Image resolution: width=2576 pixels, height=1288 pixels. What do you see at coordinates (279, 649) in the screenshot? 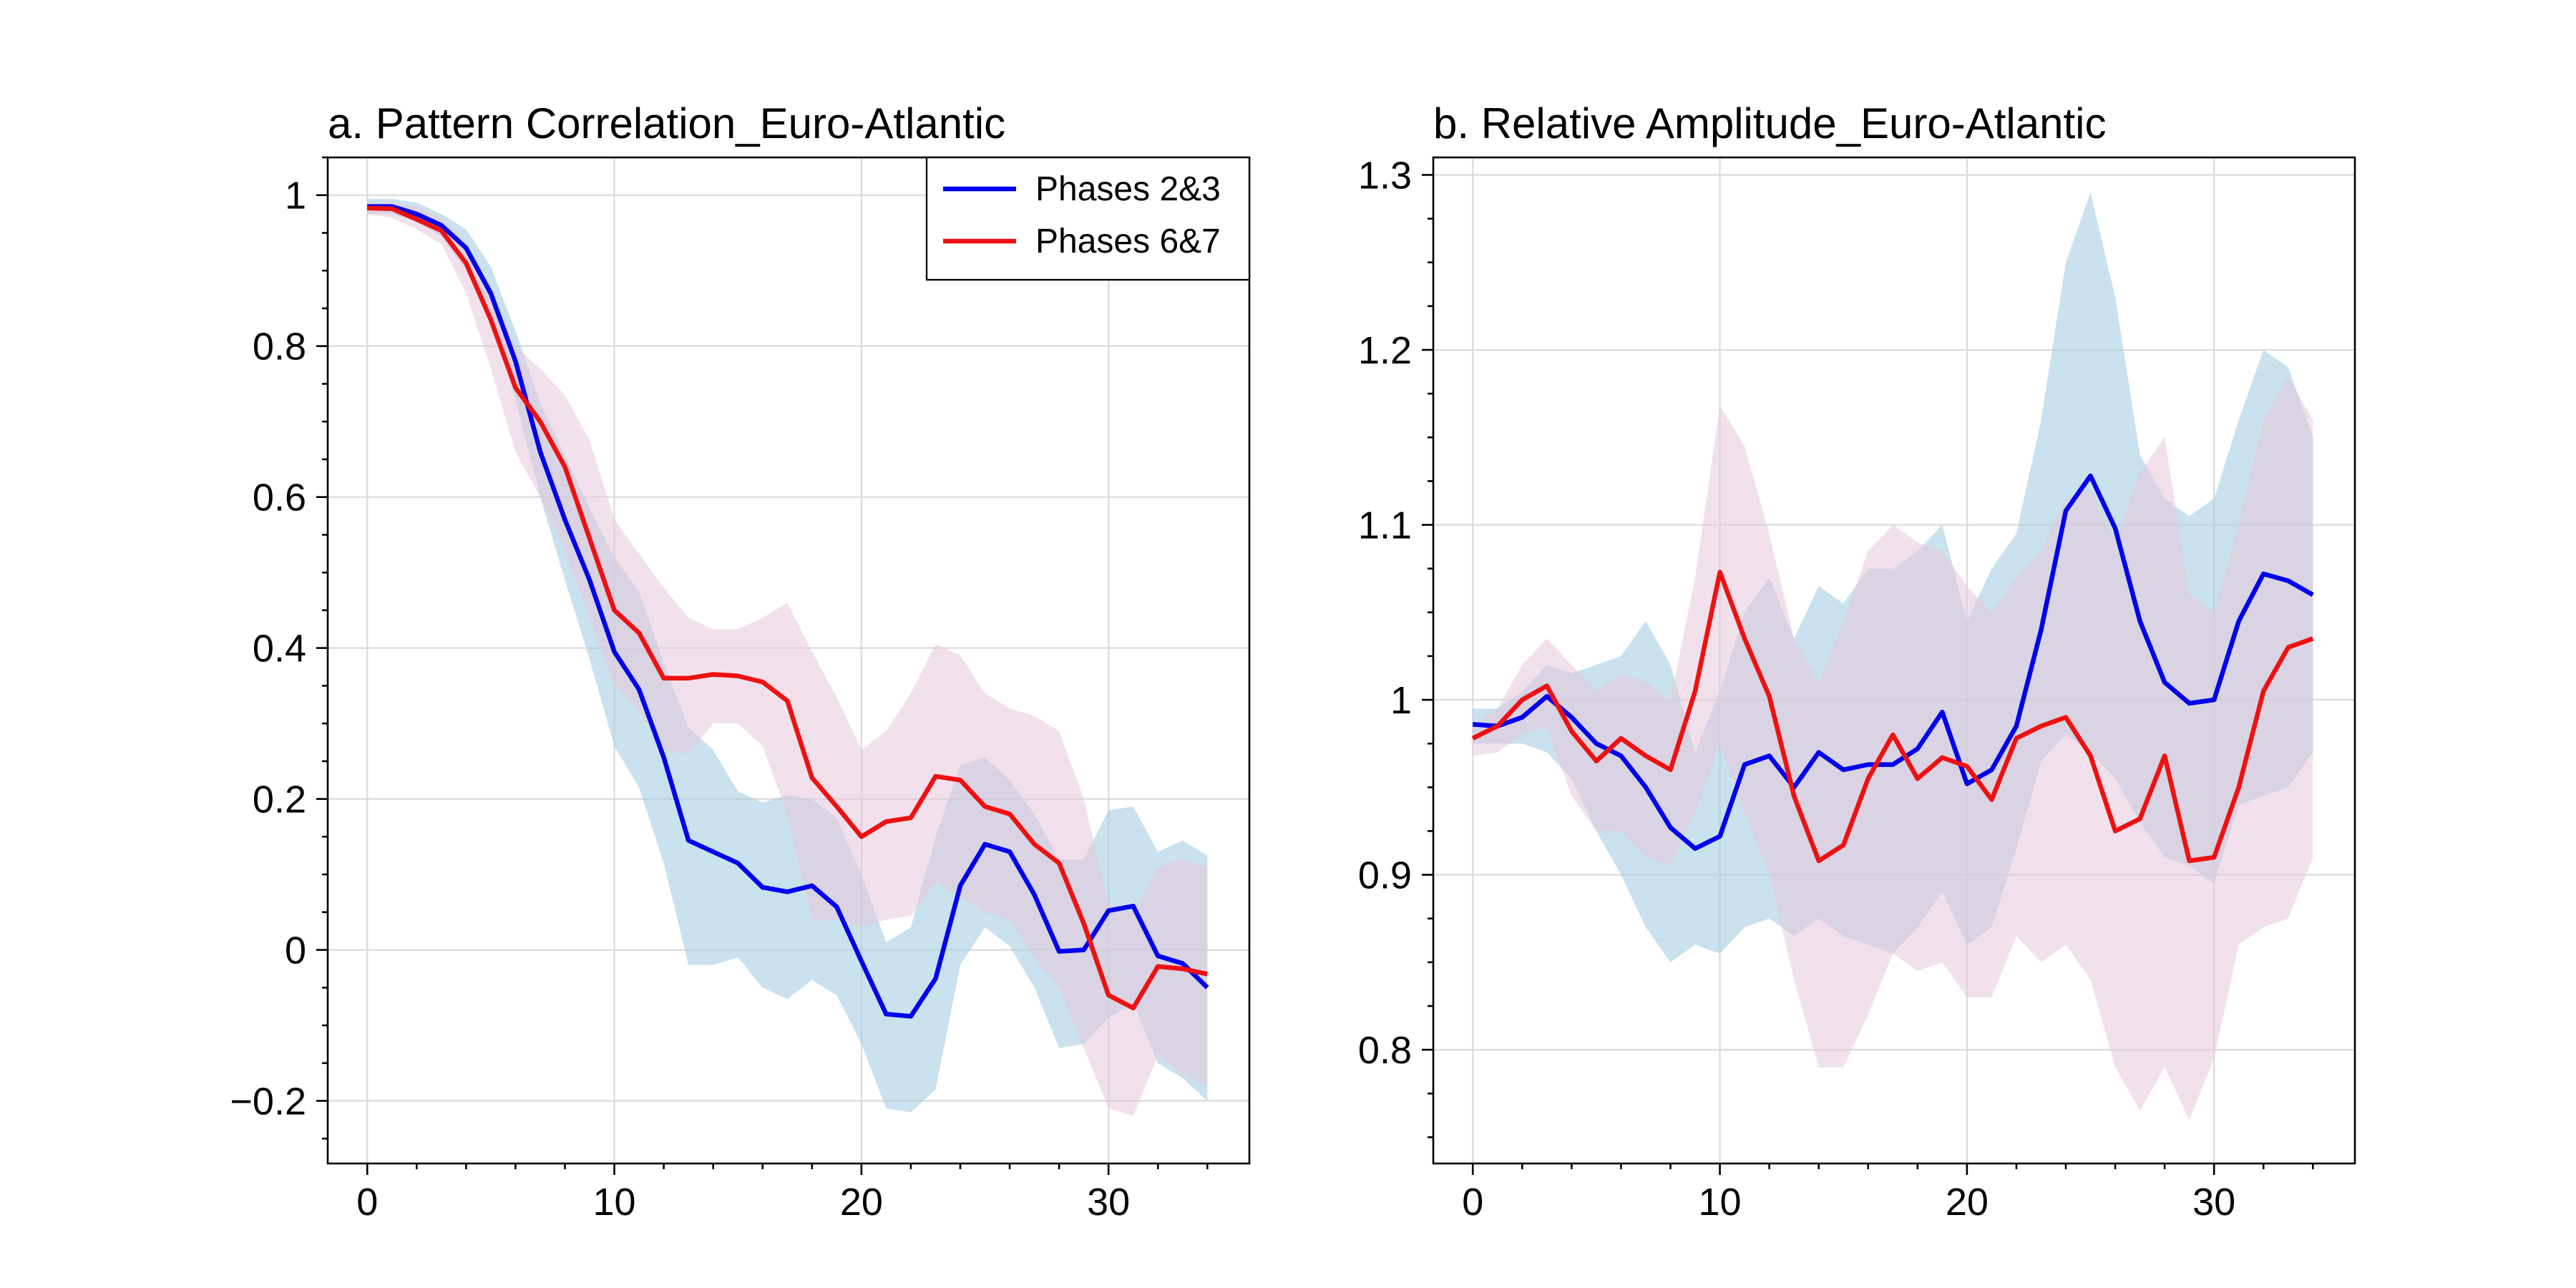
I see `panel-a-y-tick-label: 0.4` at bounding box center [279, 649].